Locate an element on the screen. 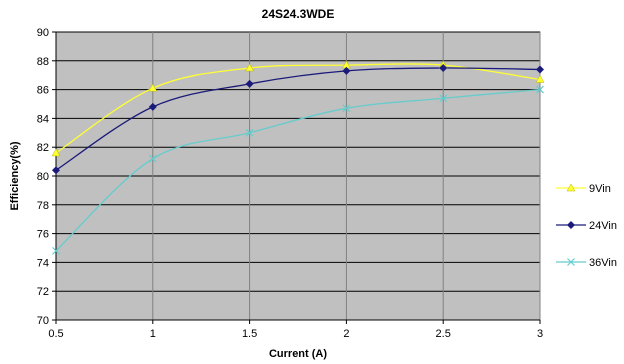 The image size is (624, 364). y-tick-label: 70 is located at coordinates (43, 321).